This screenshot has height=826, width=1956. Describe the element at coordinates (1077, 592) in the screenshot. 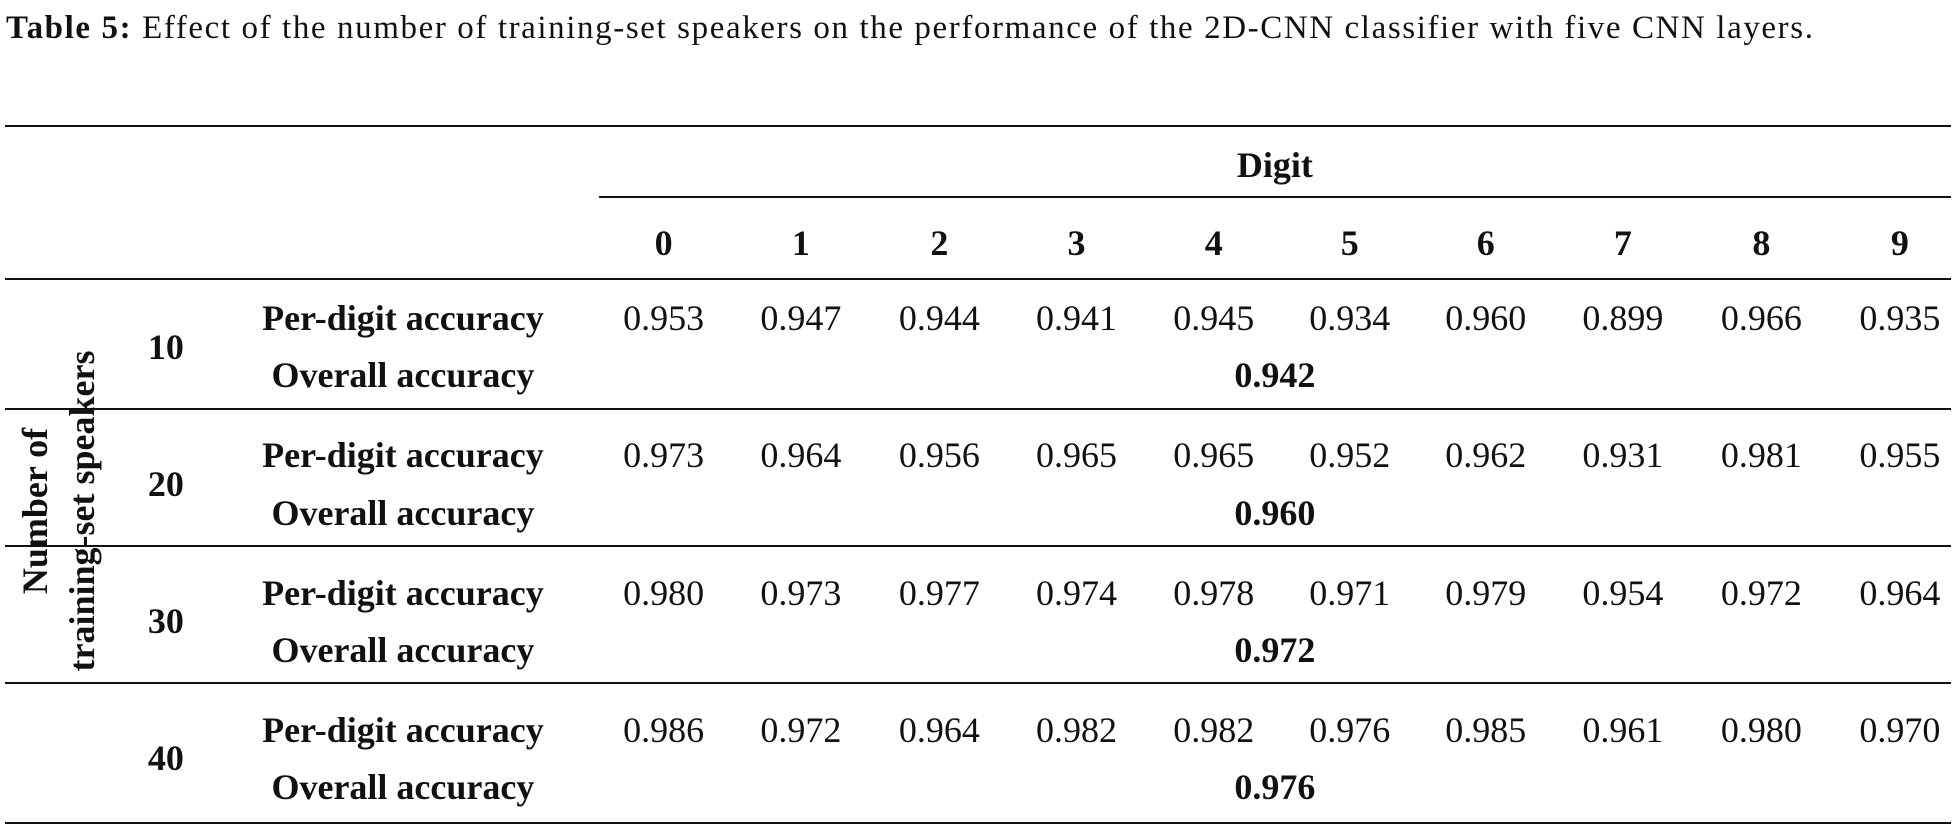

I see `cell: 0.974` at that location.